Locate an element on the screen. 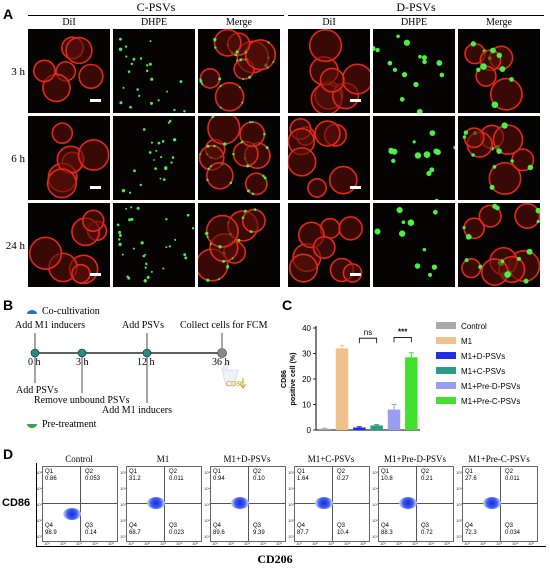 This screenshot has width=550, height=570. quadrant-q1: Q1 0.86 is located at coordinates (51, 475).